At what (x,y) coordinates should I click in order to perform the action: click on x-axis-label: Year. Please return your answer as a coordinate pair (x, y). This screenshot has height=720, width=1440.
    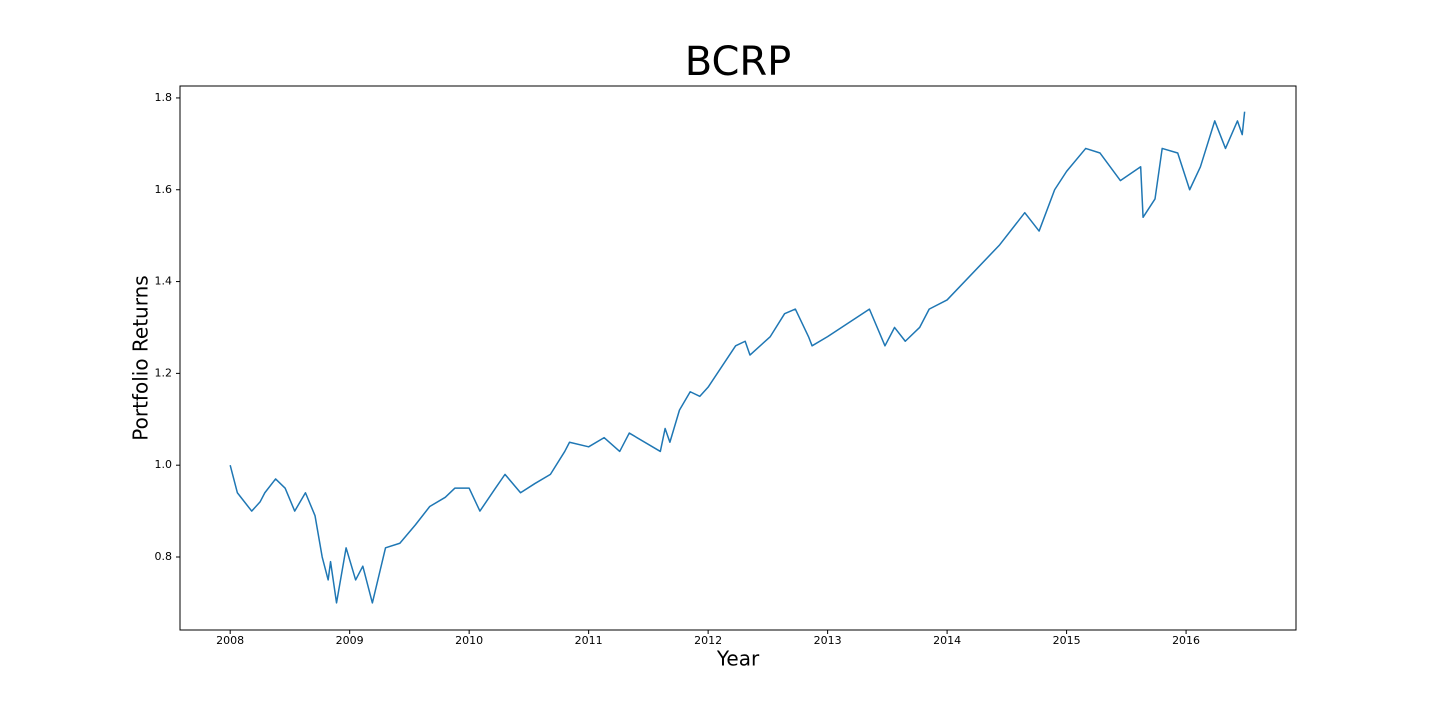
    Looking at the image, I should click on (738, 659).